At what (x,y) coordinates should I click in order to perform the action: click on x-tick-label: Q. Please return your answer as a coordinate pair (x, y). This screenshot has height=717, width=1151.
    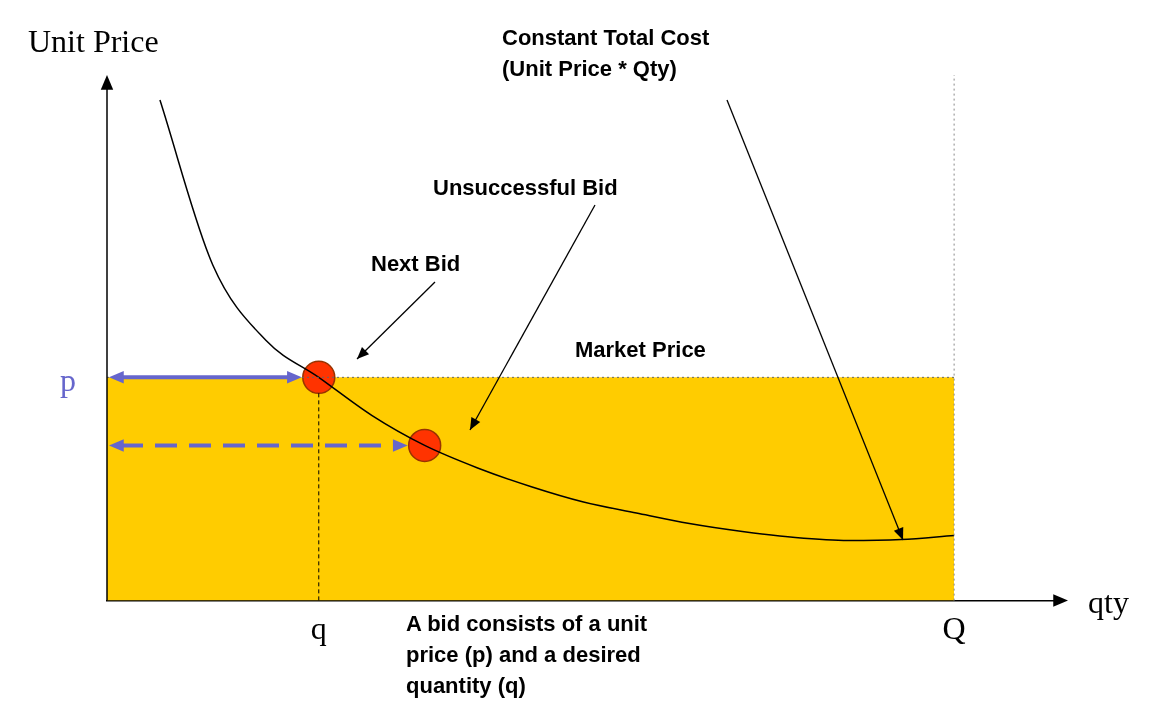
    Looking at the image, I should click on (954, 628).